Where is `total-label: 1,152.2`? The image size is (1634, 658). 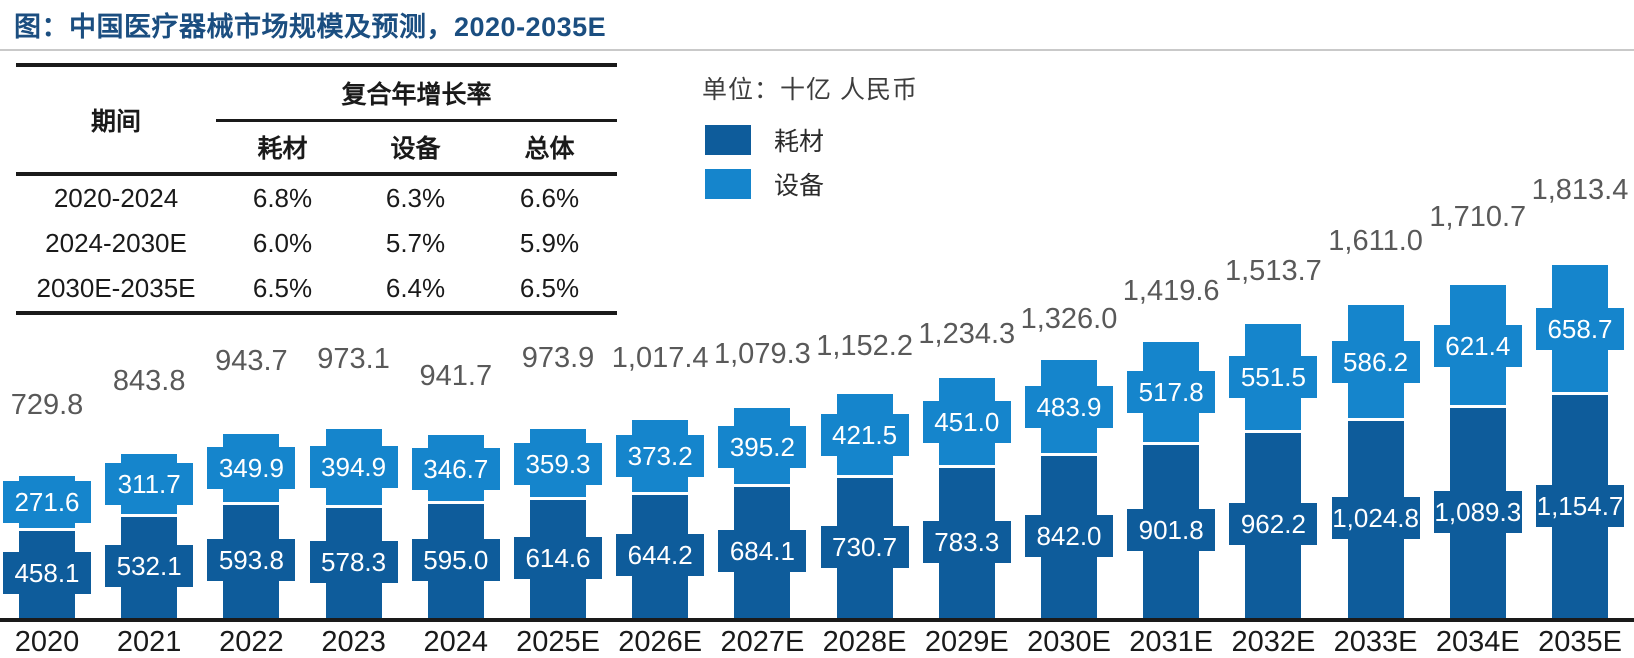 total-label: 1,152.2 is located at coordinates (864, 345).